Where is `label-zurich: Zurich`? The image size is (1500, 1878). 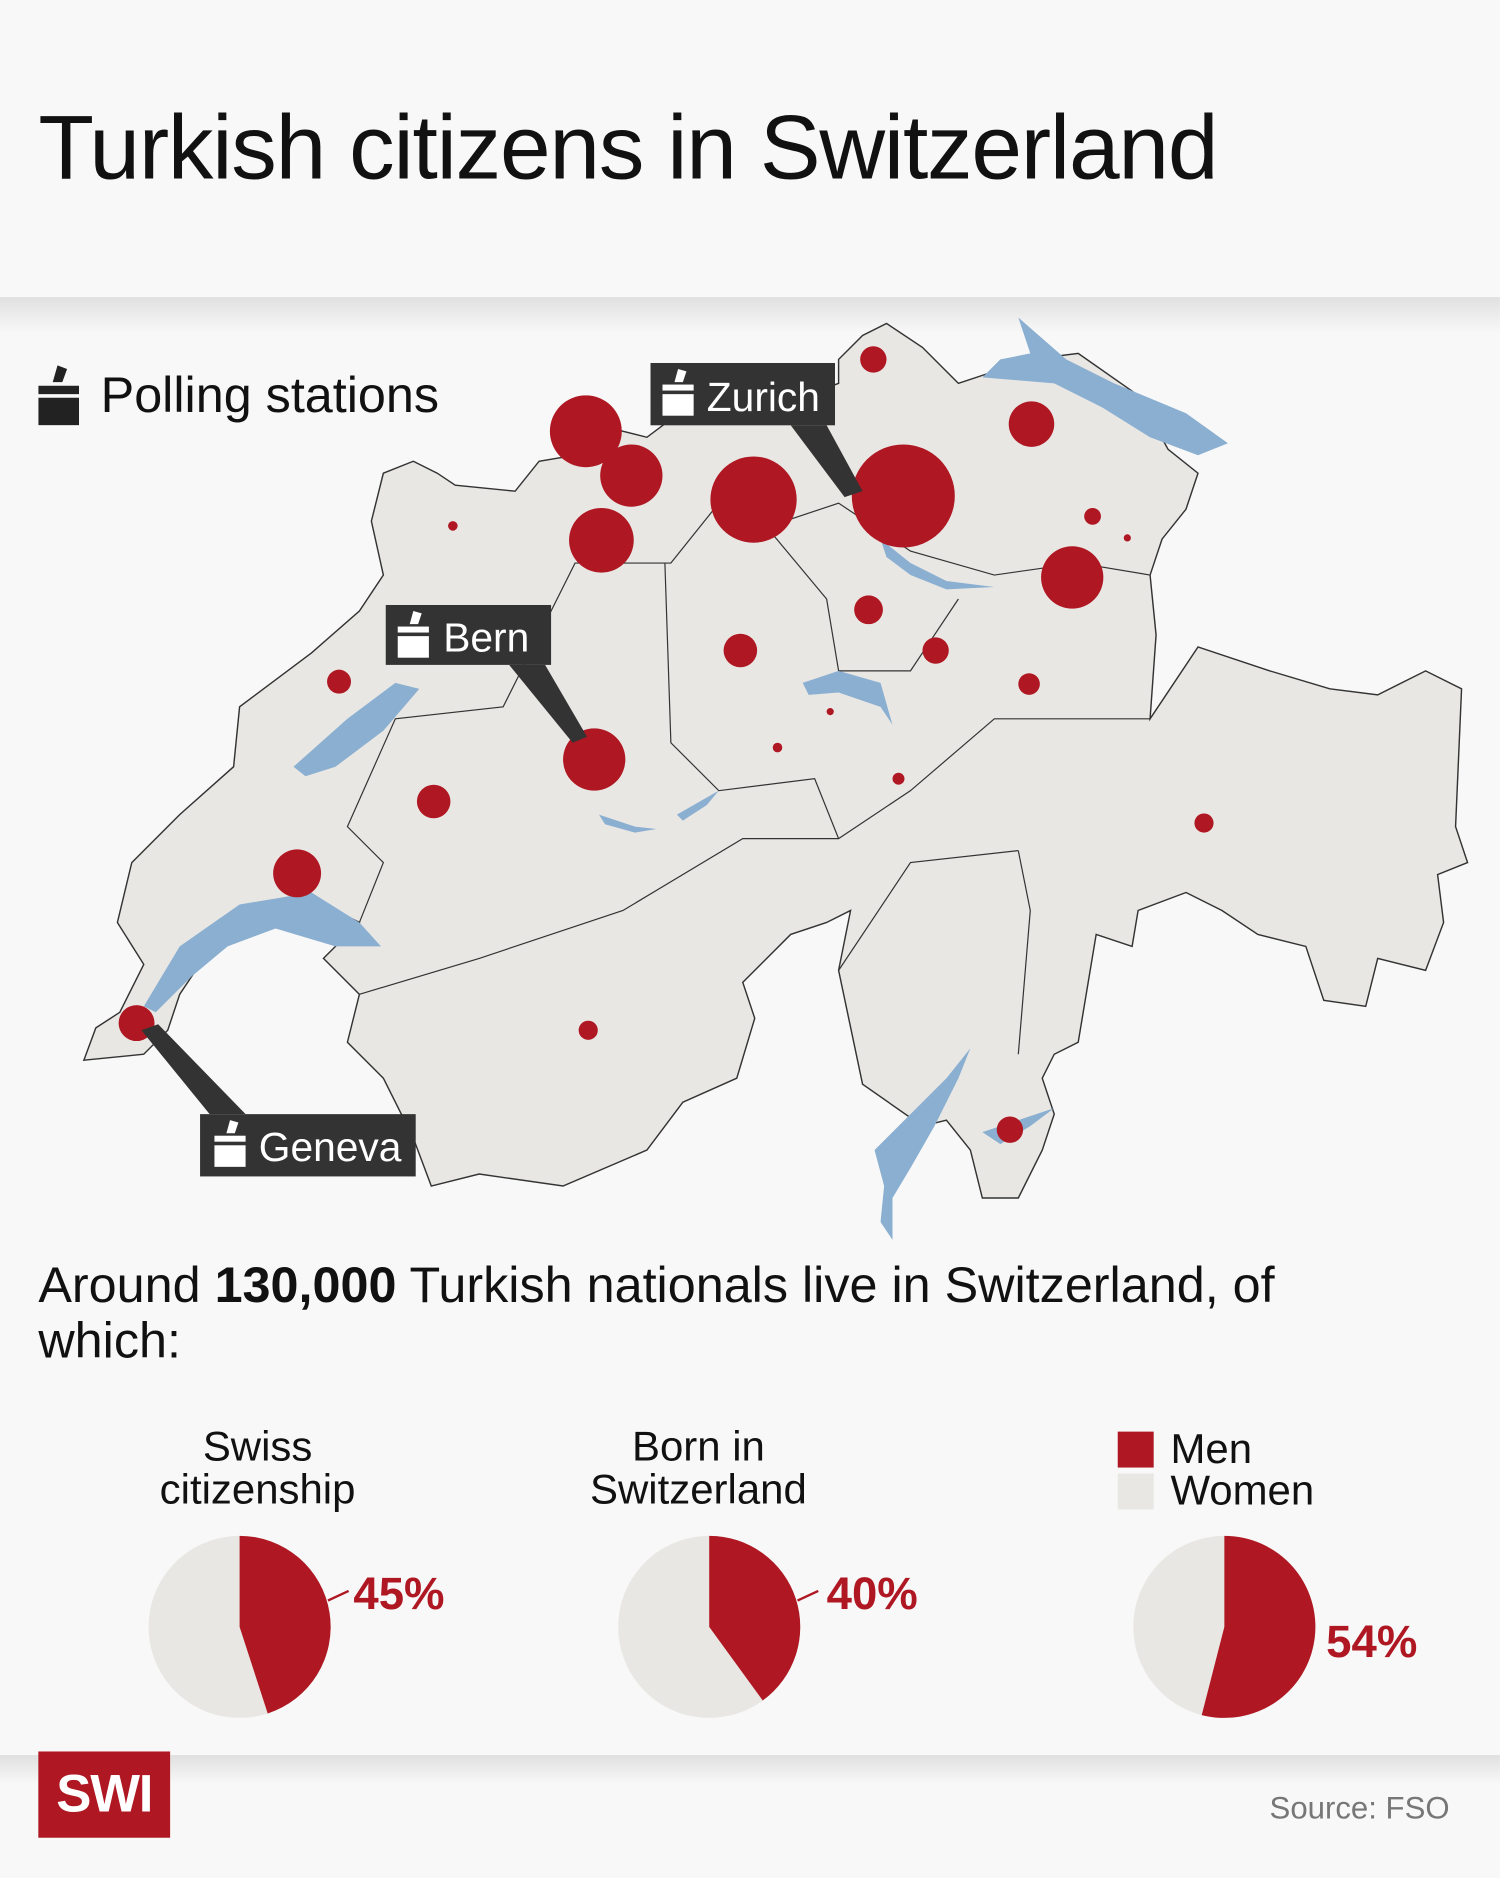
label-zurich: Zurich is located at coordinates (756, 430).